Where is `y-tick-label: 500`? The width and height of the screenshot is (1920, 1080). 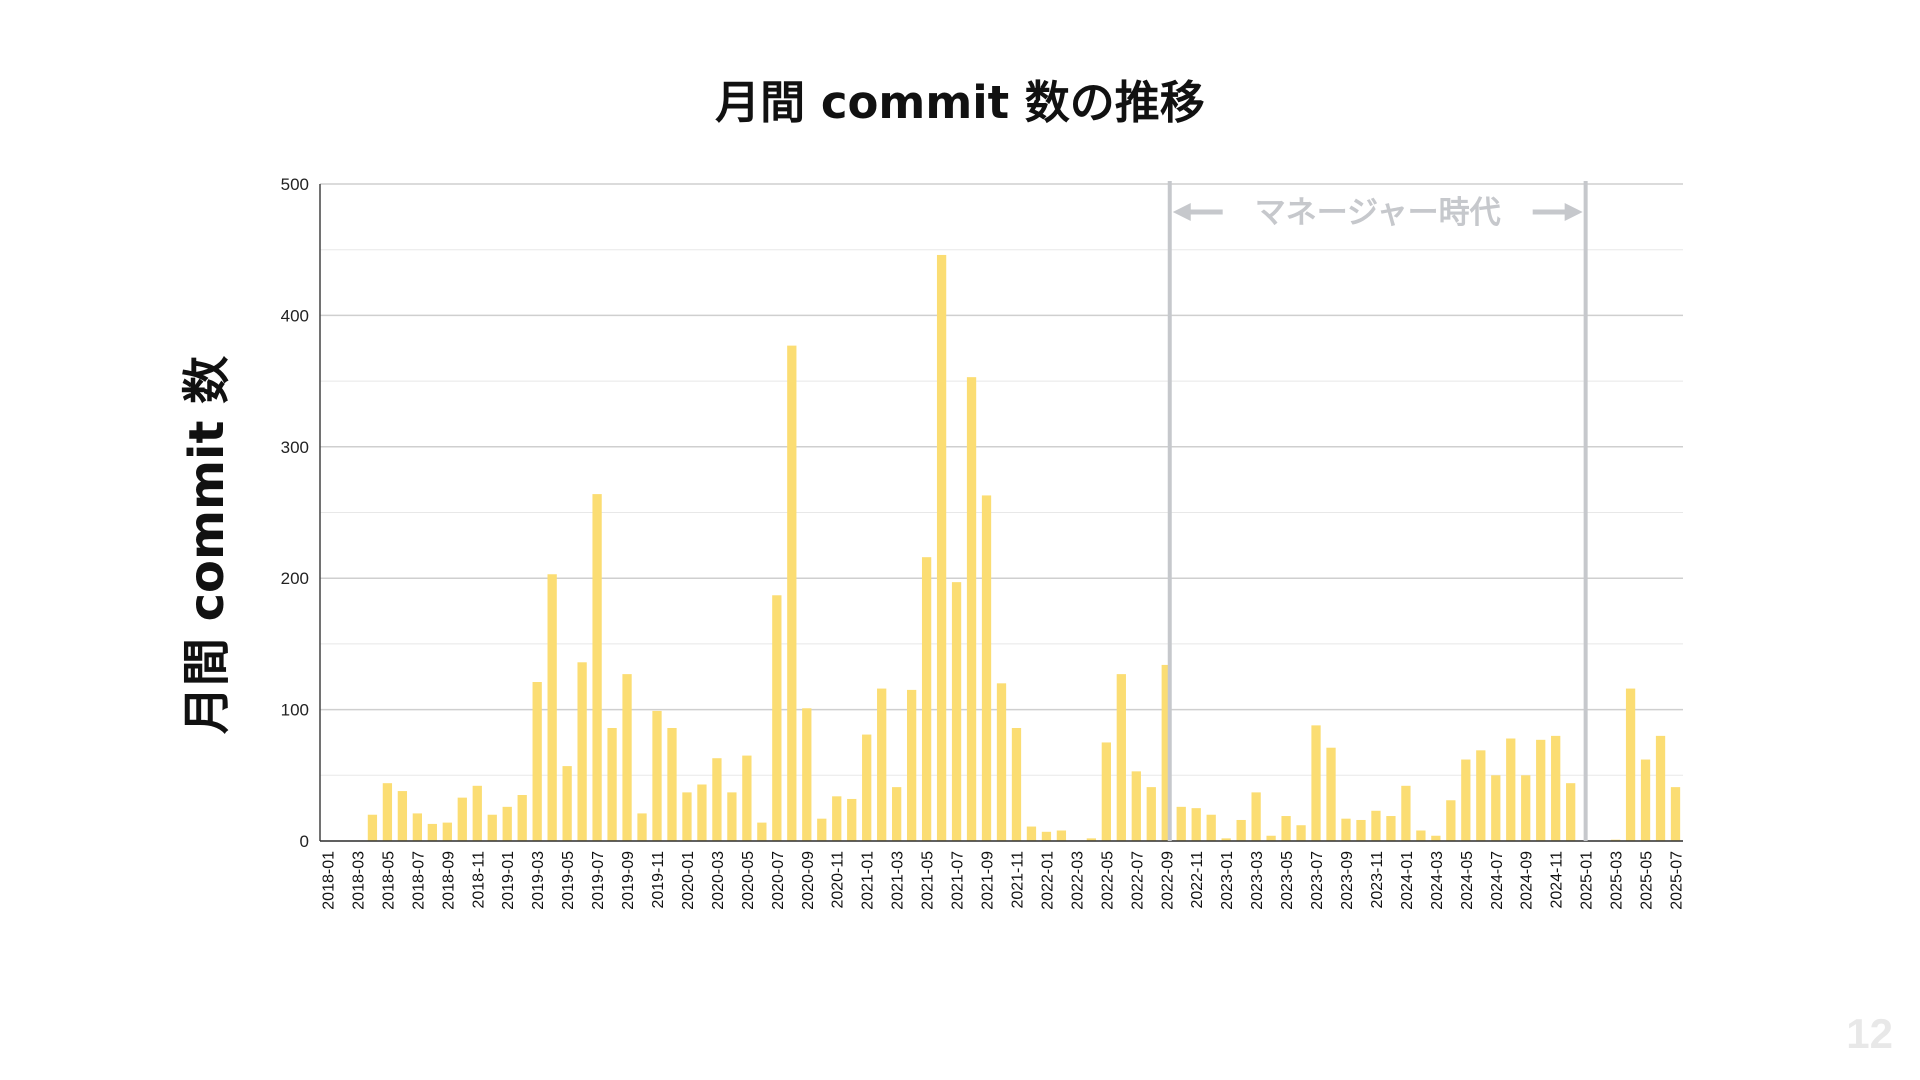 y-tick-label: 500 is located at coordinates (295, 184).